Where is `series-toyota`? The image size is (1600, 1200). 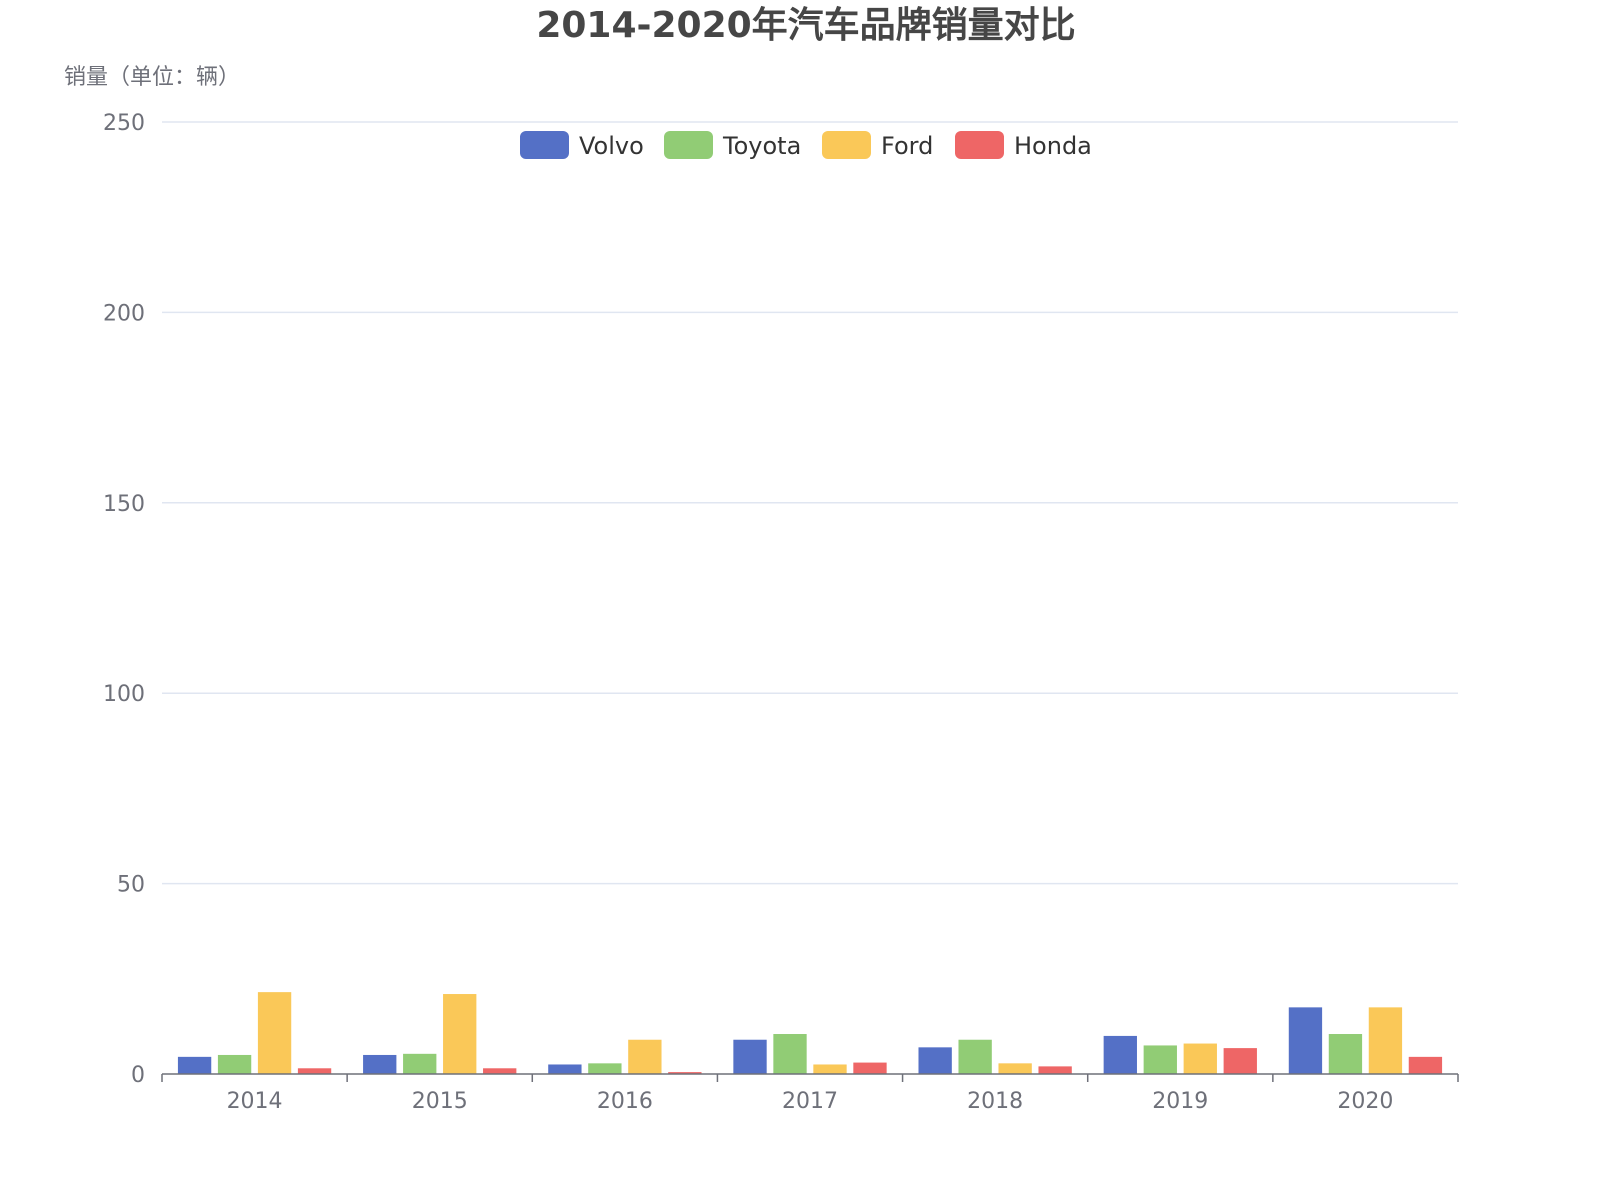 series-toyota is located at coordinates (790, 1054).